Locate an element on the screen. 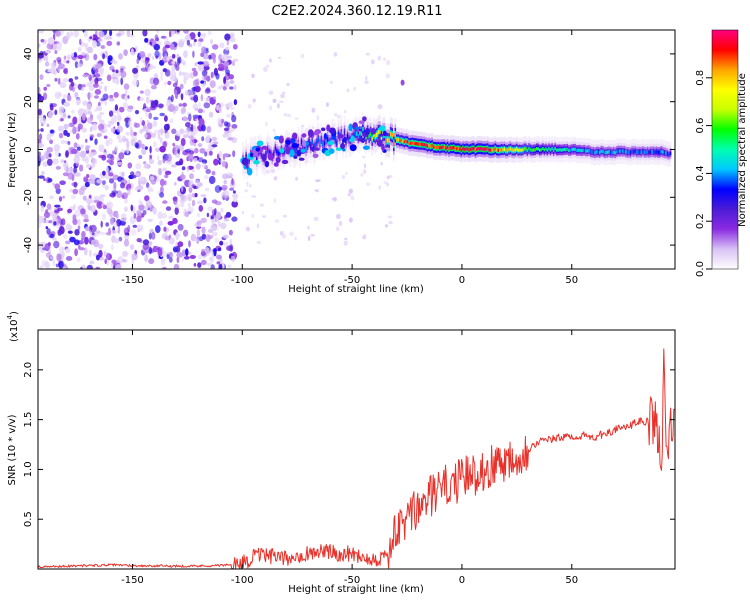 This screenshot has width=750, height=600. snr-y-multiplier-close: ) is located at coordinates (14, 313).